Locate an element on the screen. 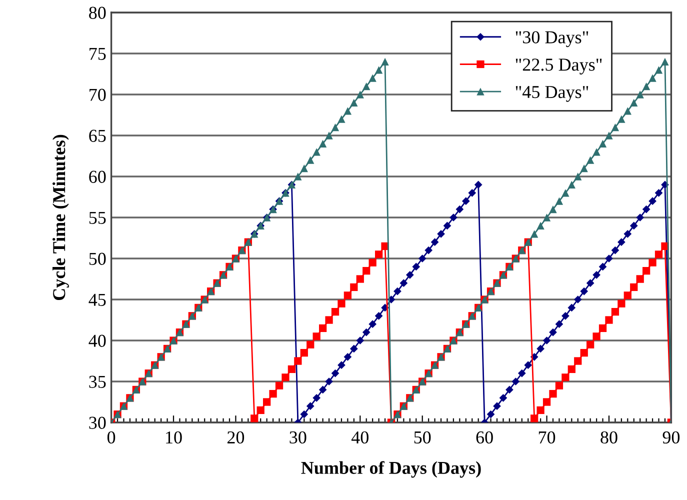  x-tick-label: 40 is located at coordinates (359, 437).